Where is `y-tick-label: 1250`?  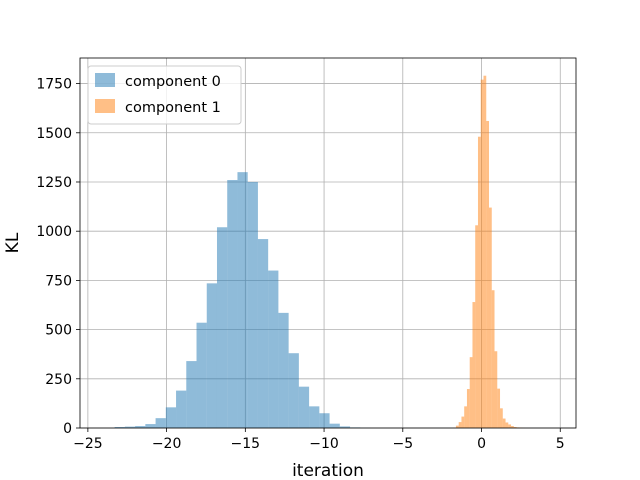 y-tick-label: 1250 is located at coordinates (54, 183).